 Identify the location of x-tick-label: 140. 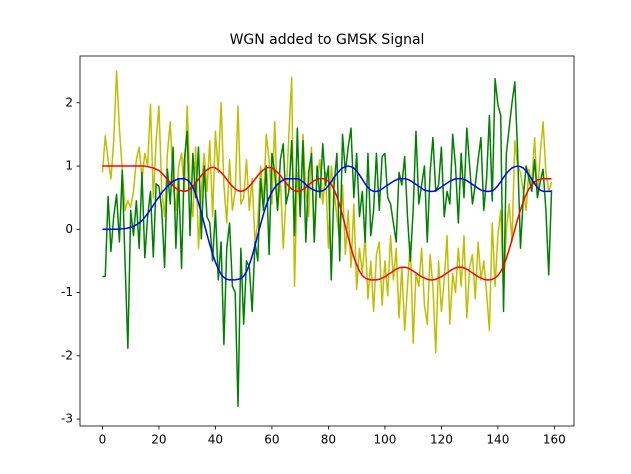
(497, 440).